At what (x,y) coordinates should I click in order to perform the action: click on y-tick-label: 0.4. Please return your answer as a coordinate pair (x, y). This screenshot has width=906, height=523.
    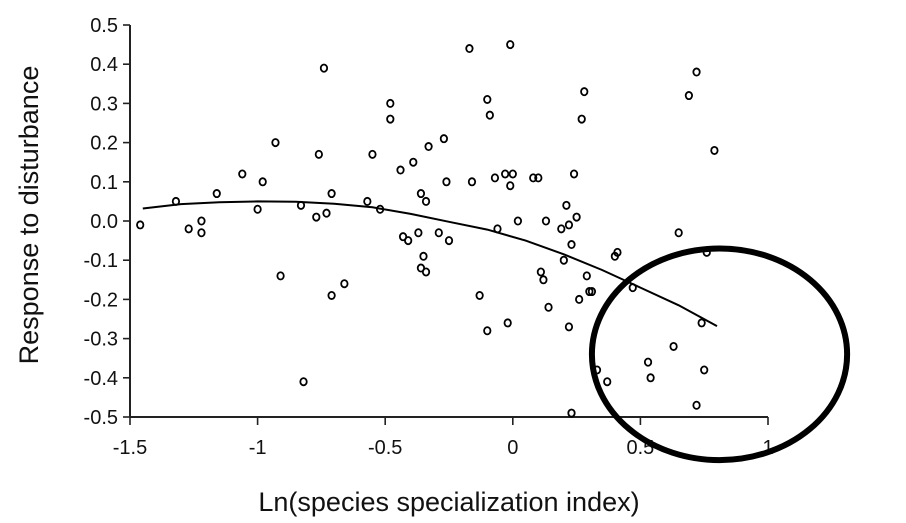
    Looking at the image, I should click on (104, 65).